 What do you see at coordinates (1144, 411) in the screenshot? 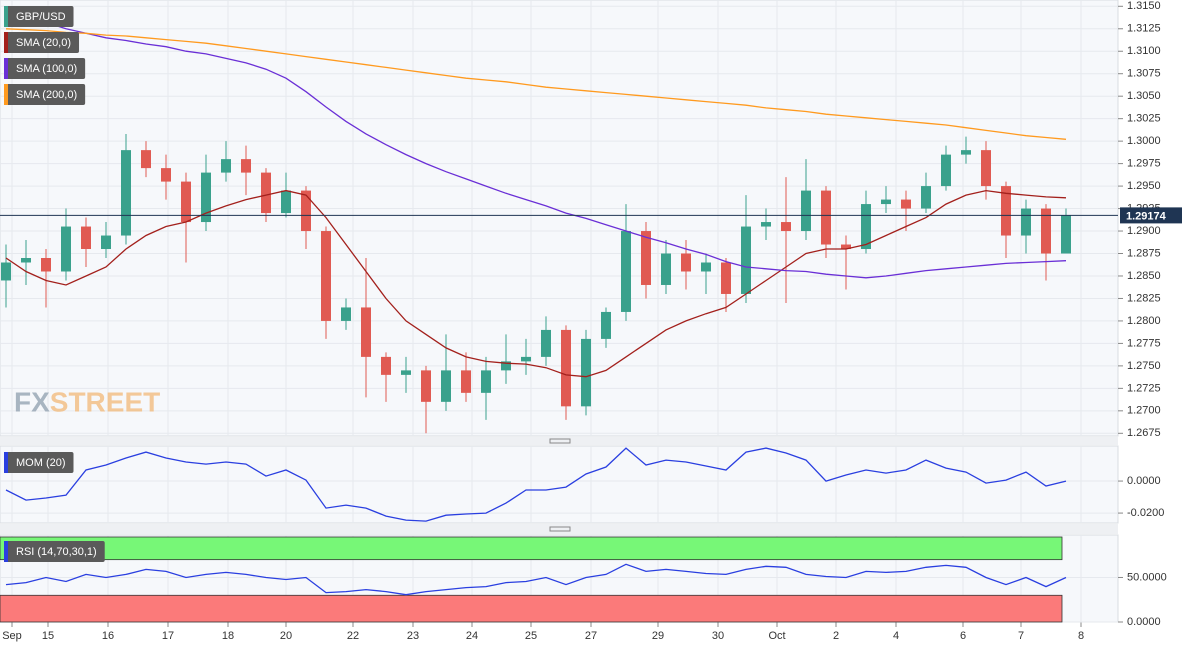
I see `y-tick-label: 1.2700` at bounding box center [1144, 411].